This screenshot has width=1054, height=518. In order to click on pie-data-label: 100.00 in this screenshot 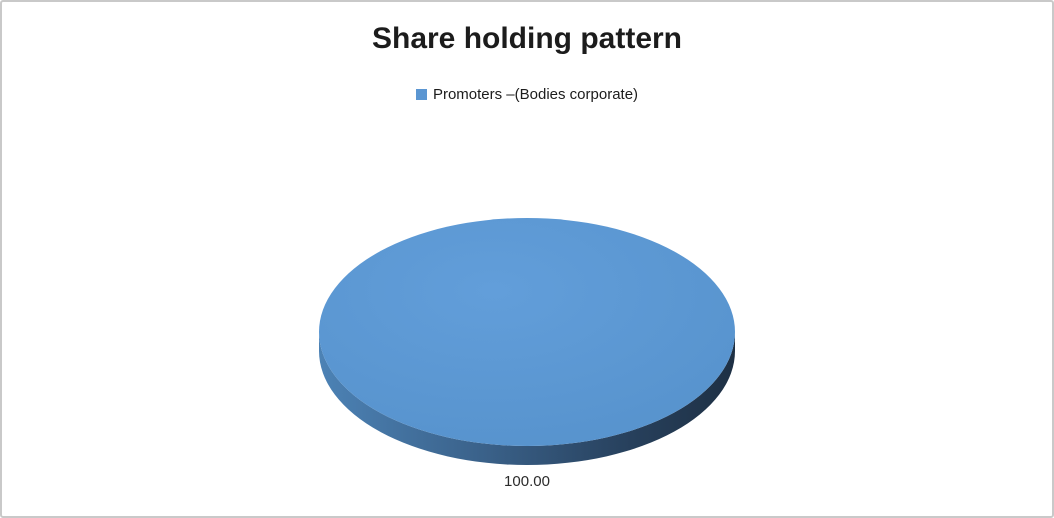, I will do `click(527, 481)`.